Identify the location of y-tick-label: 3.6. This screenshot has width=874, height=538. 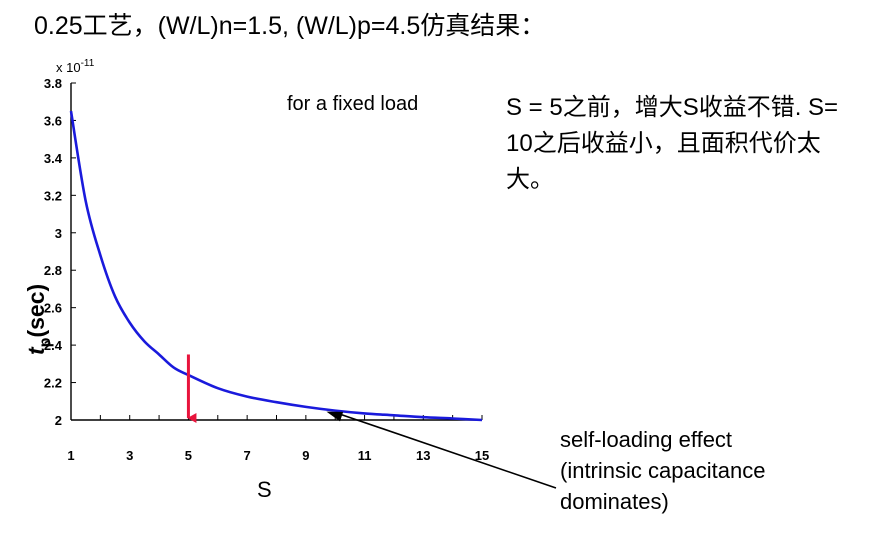
(53, 120).